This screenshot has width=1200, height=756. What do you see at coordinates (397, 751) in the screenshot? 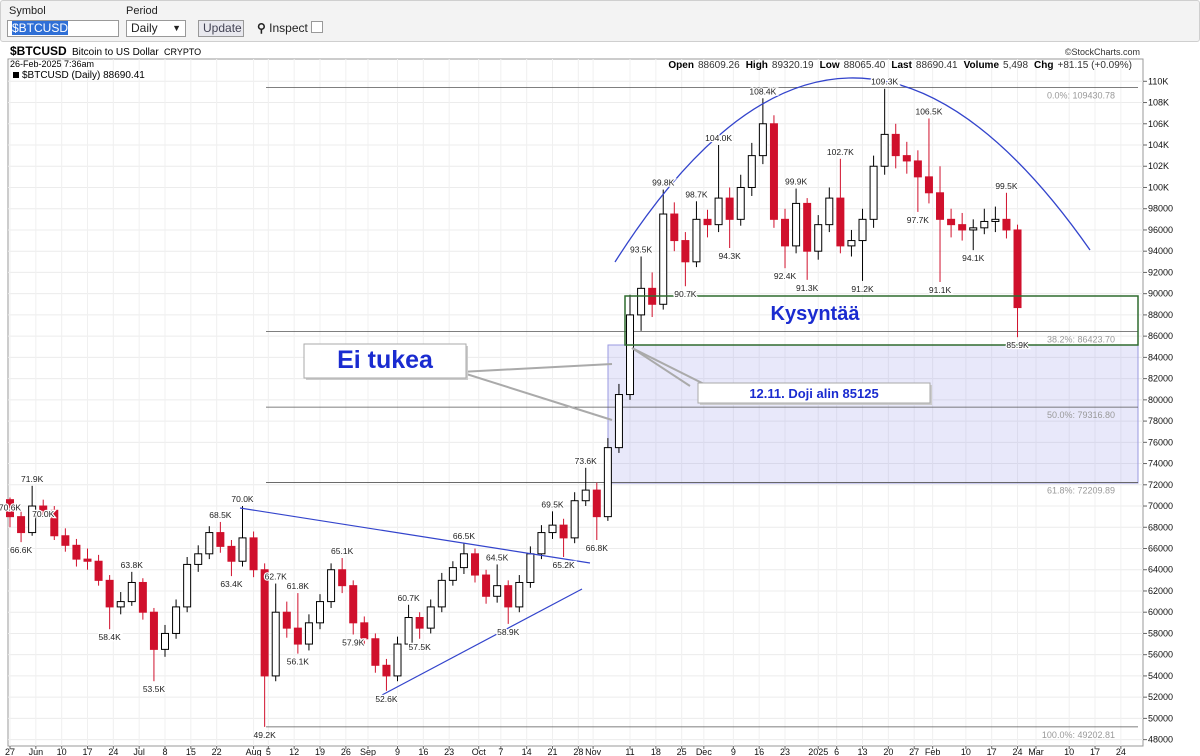
I see `x-tick-label: 9` at bounding box center [397, 751].